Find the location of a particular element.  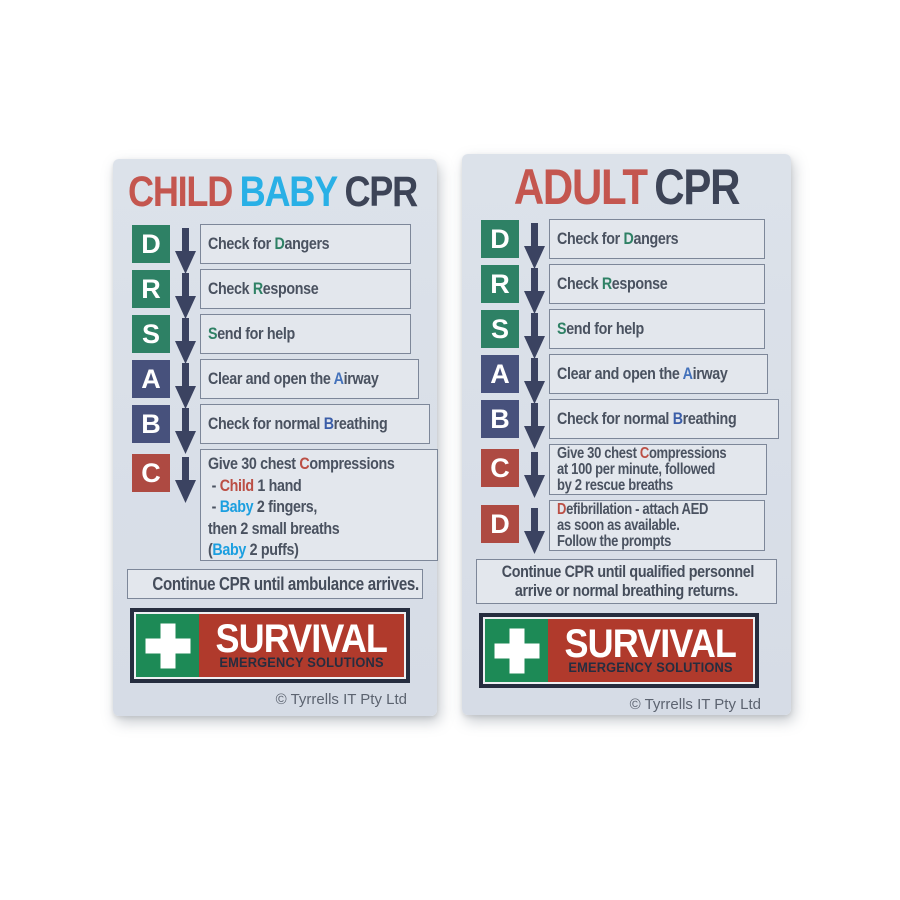

instruction-text-segment: 2 fingers, is located at coordinates (285, 506).